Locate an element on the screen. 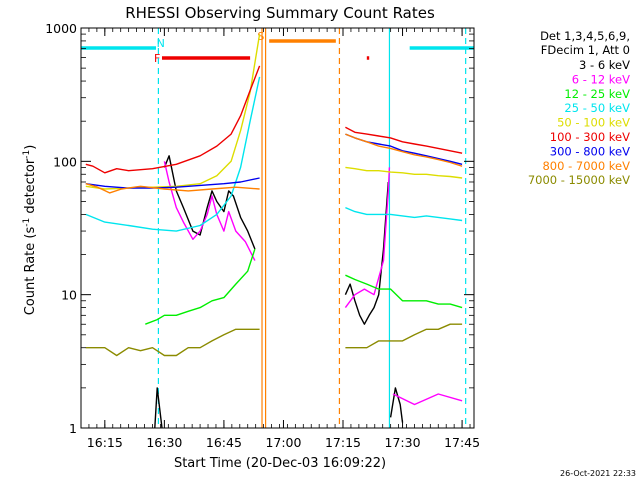 The width and height of the screenshot is (640, 480). legend-header-line-1: Det 1,3,4,5,6,9, is located at coordinates (585, 36).